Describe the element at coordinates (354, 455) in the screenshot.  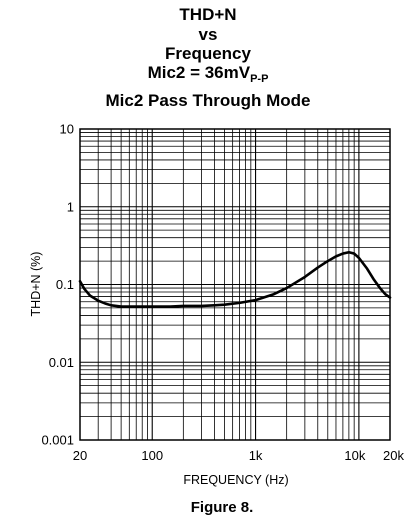
I see `x-tick-label: 10k` at that location.